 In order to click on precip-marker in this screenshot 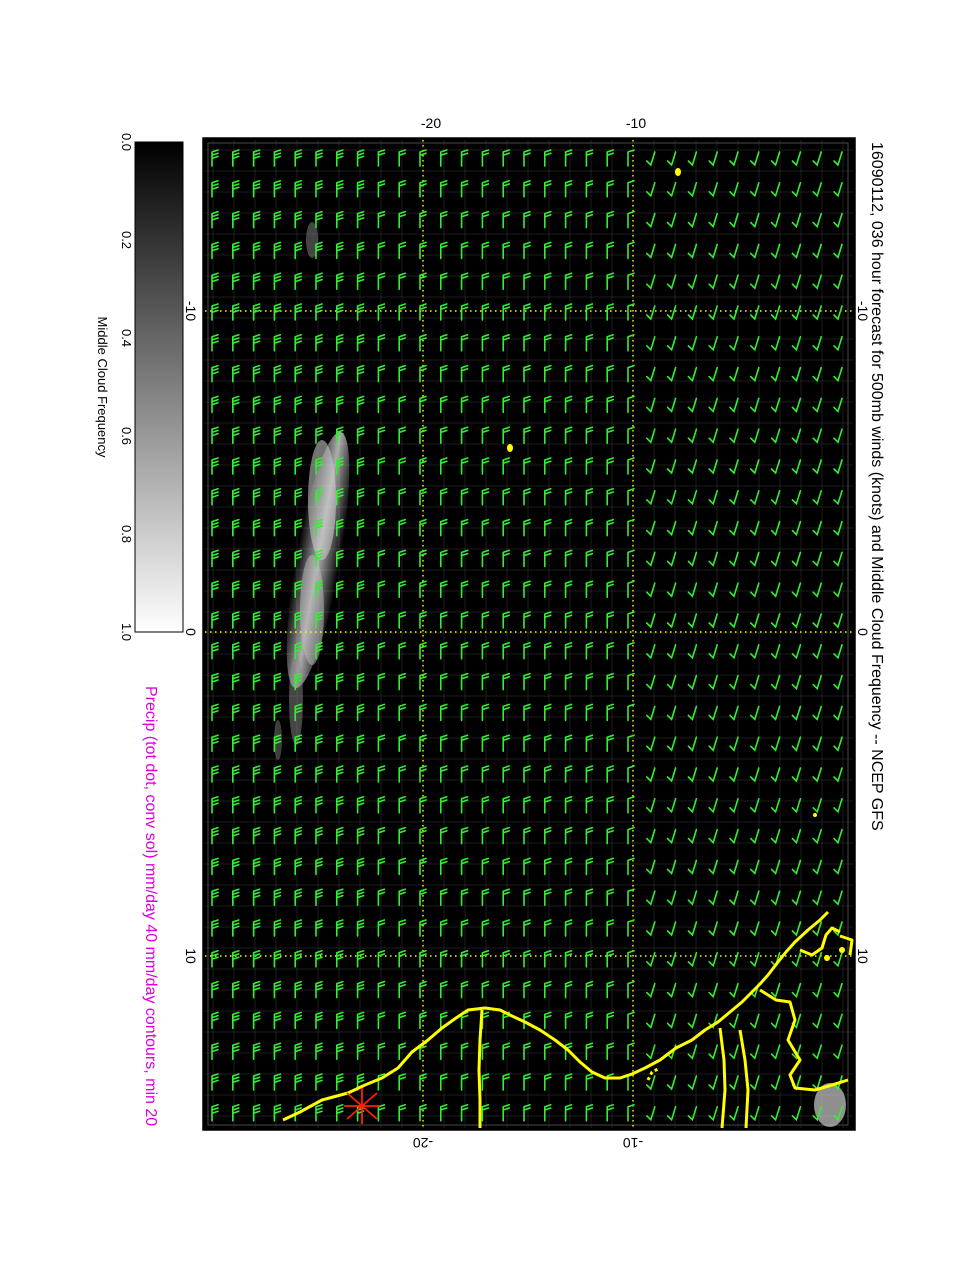, I will do `click(362, 1106)`.